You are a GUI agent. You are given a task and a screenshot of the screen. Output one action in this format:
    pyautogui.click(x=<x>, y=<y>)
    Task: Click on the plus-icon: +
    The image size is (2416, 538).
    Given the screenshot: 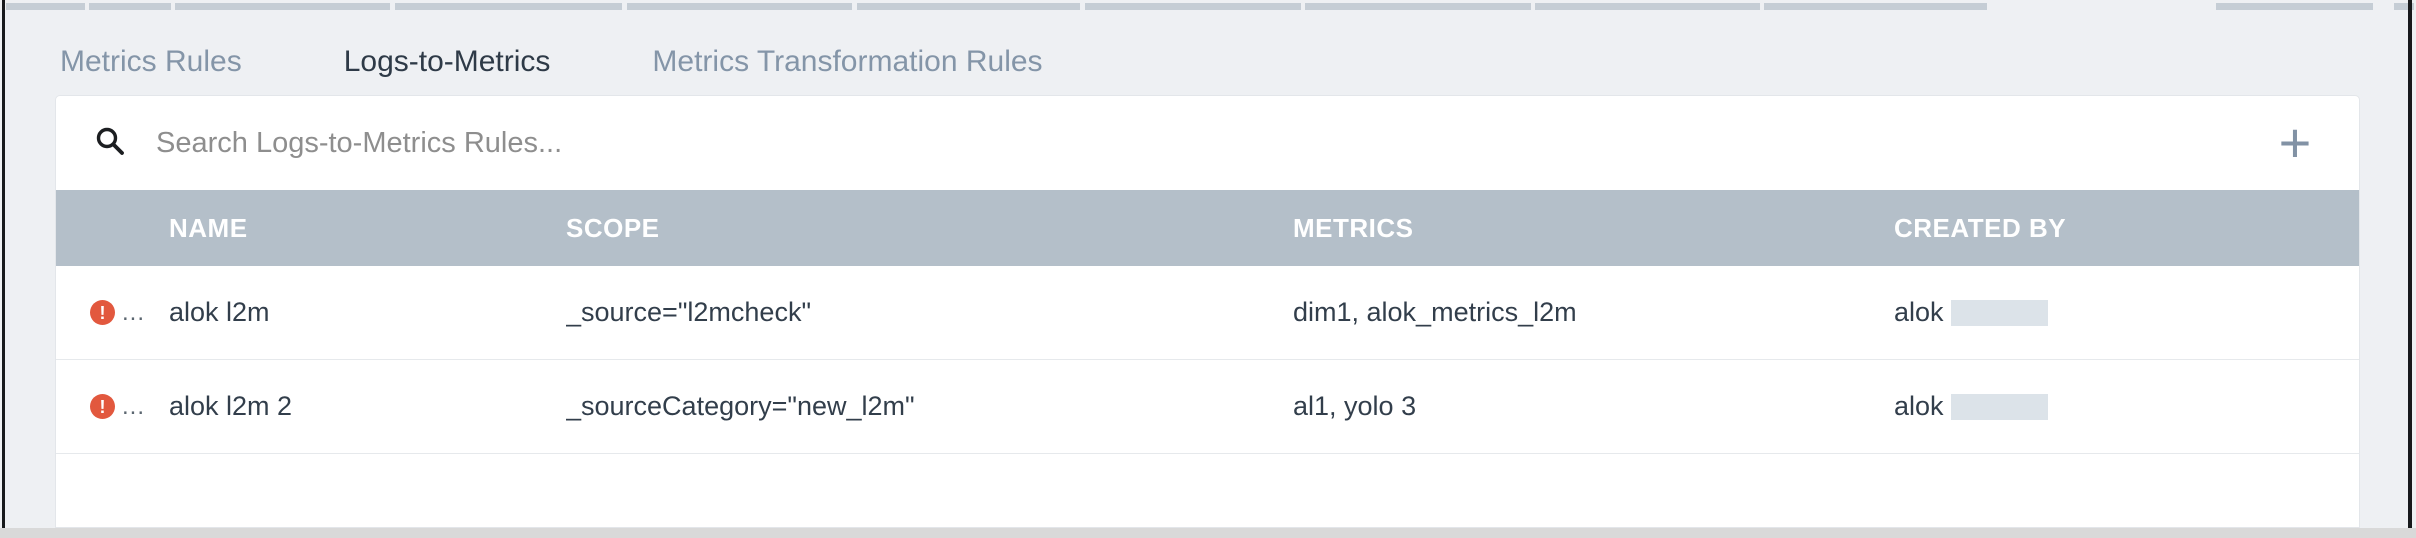 What is the action you would take?
    pyautogui.click(x=2295, y=142)
    